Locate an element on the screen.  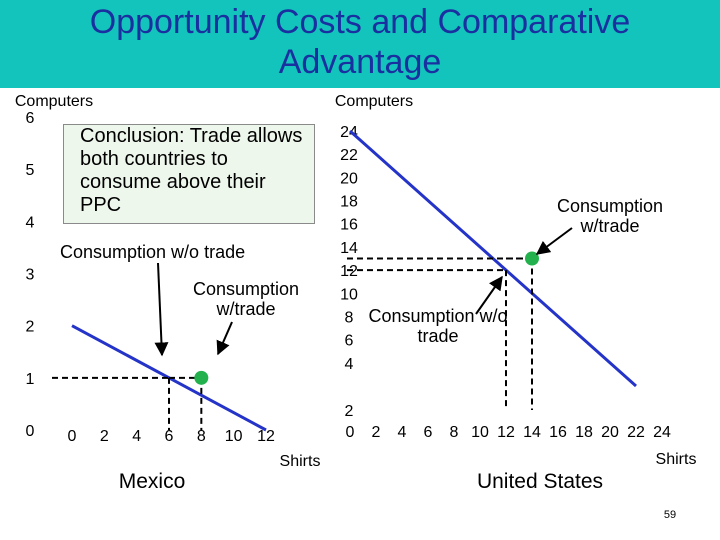
us-label-without-trade: Consumption w/o trade is located at coordinates (437, 326).